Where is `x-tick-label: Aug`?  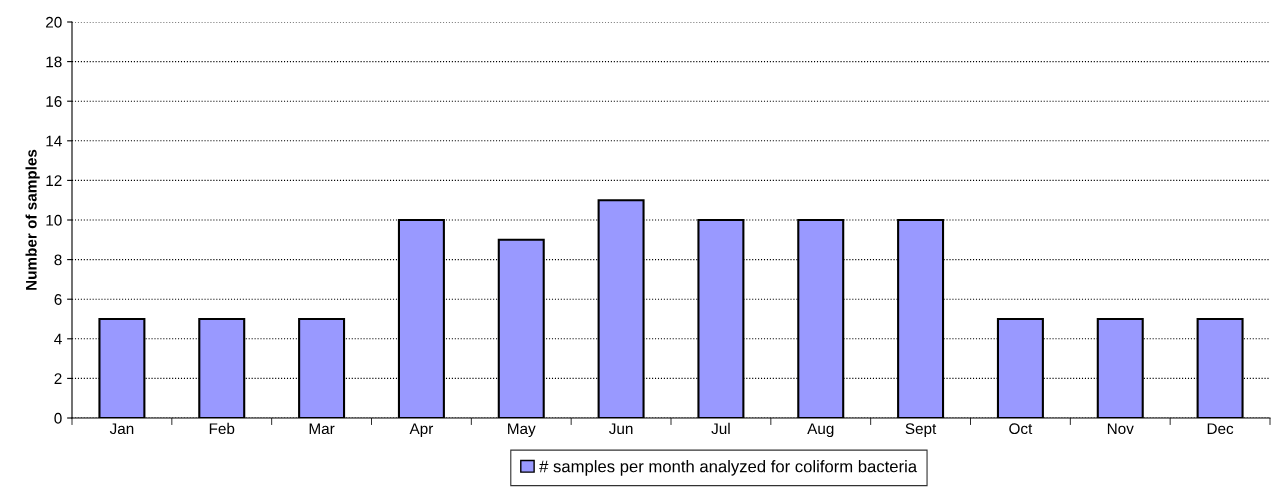 x-tick-label: Aug is located at coordinates (820, 430).